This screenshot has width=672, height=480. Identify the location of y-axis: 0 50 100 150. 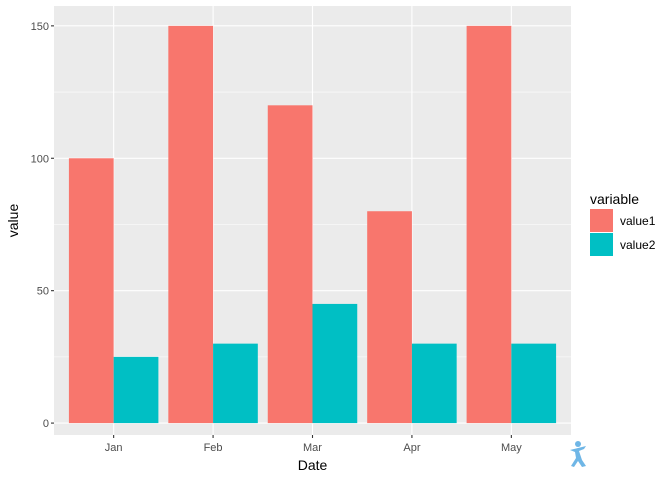
(42, 225).